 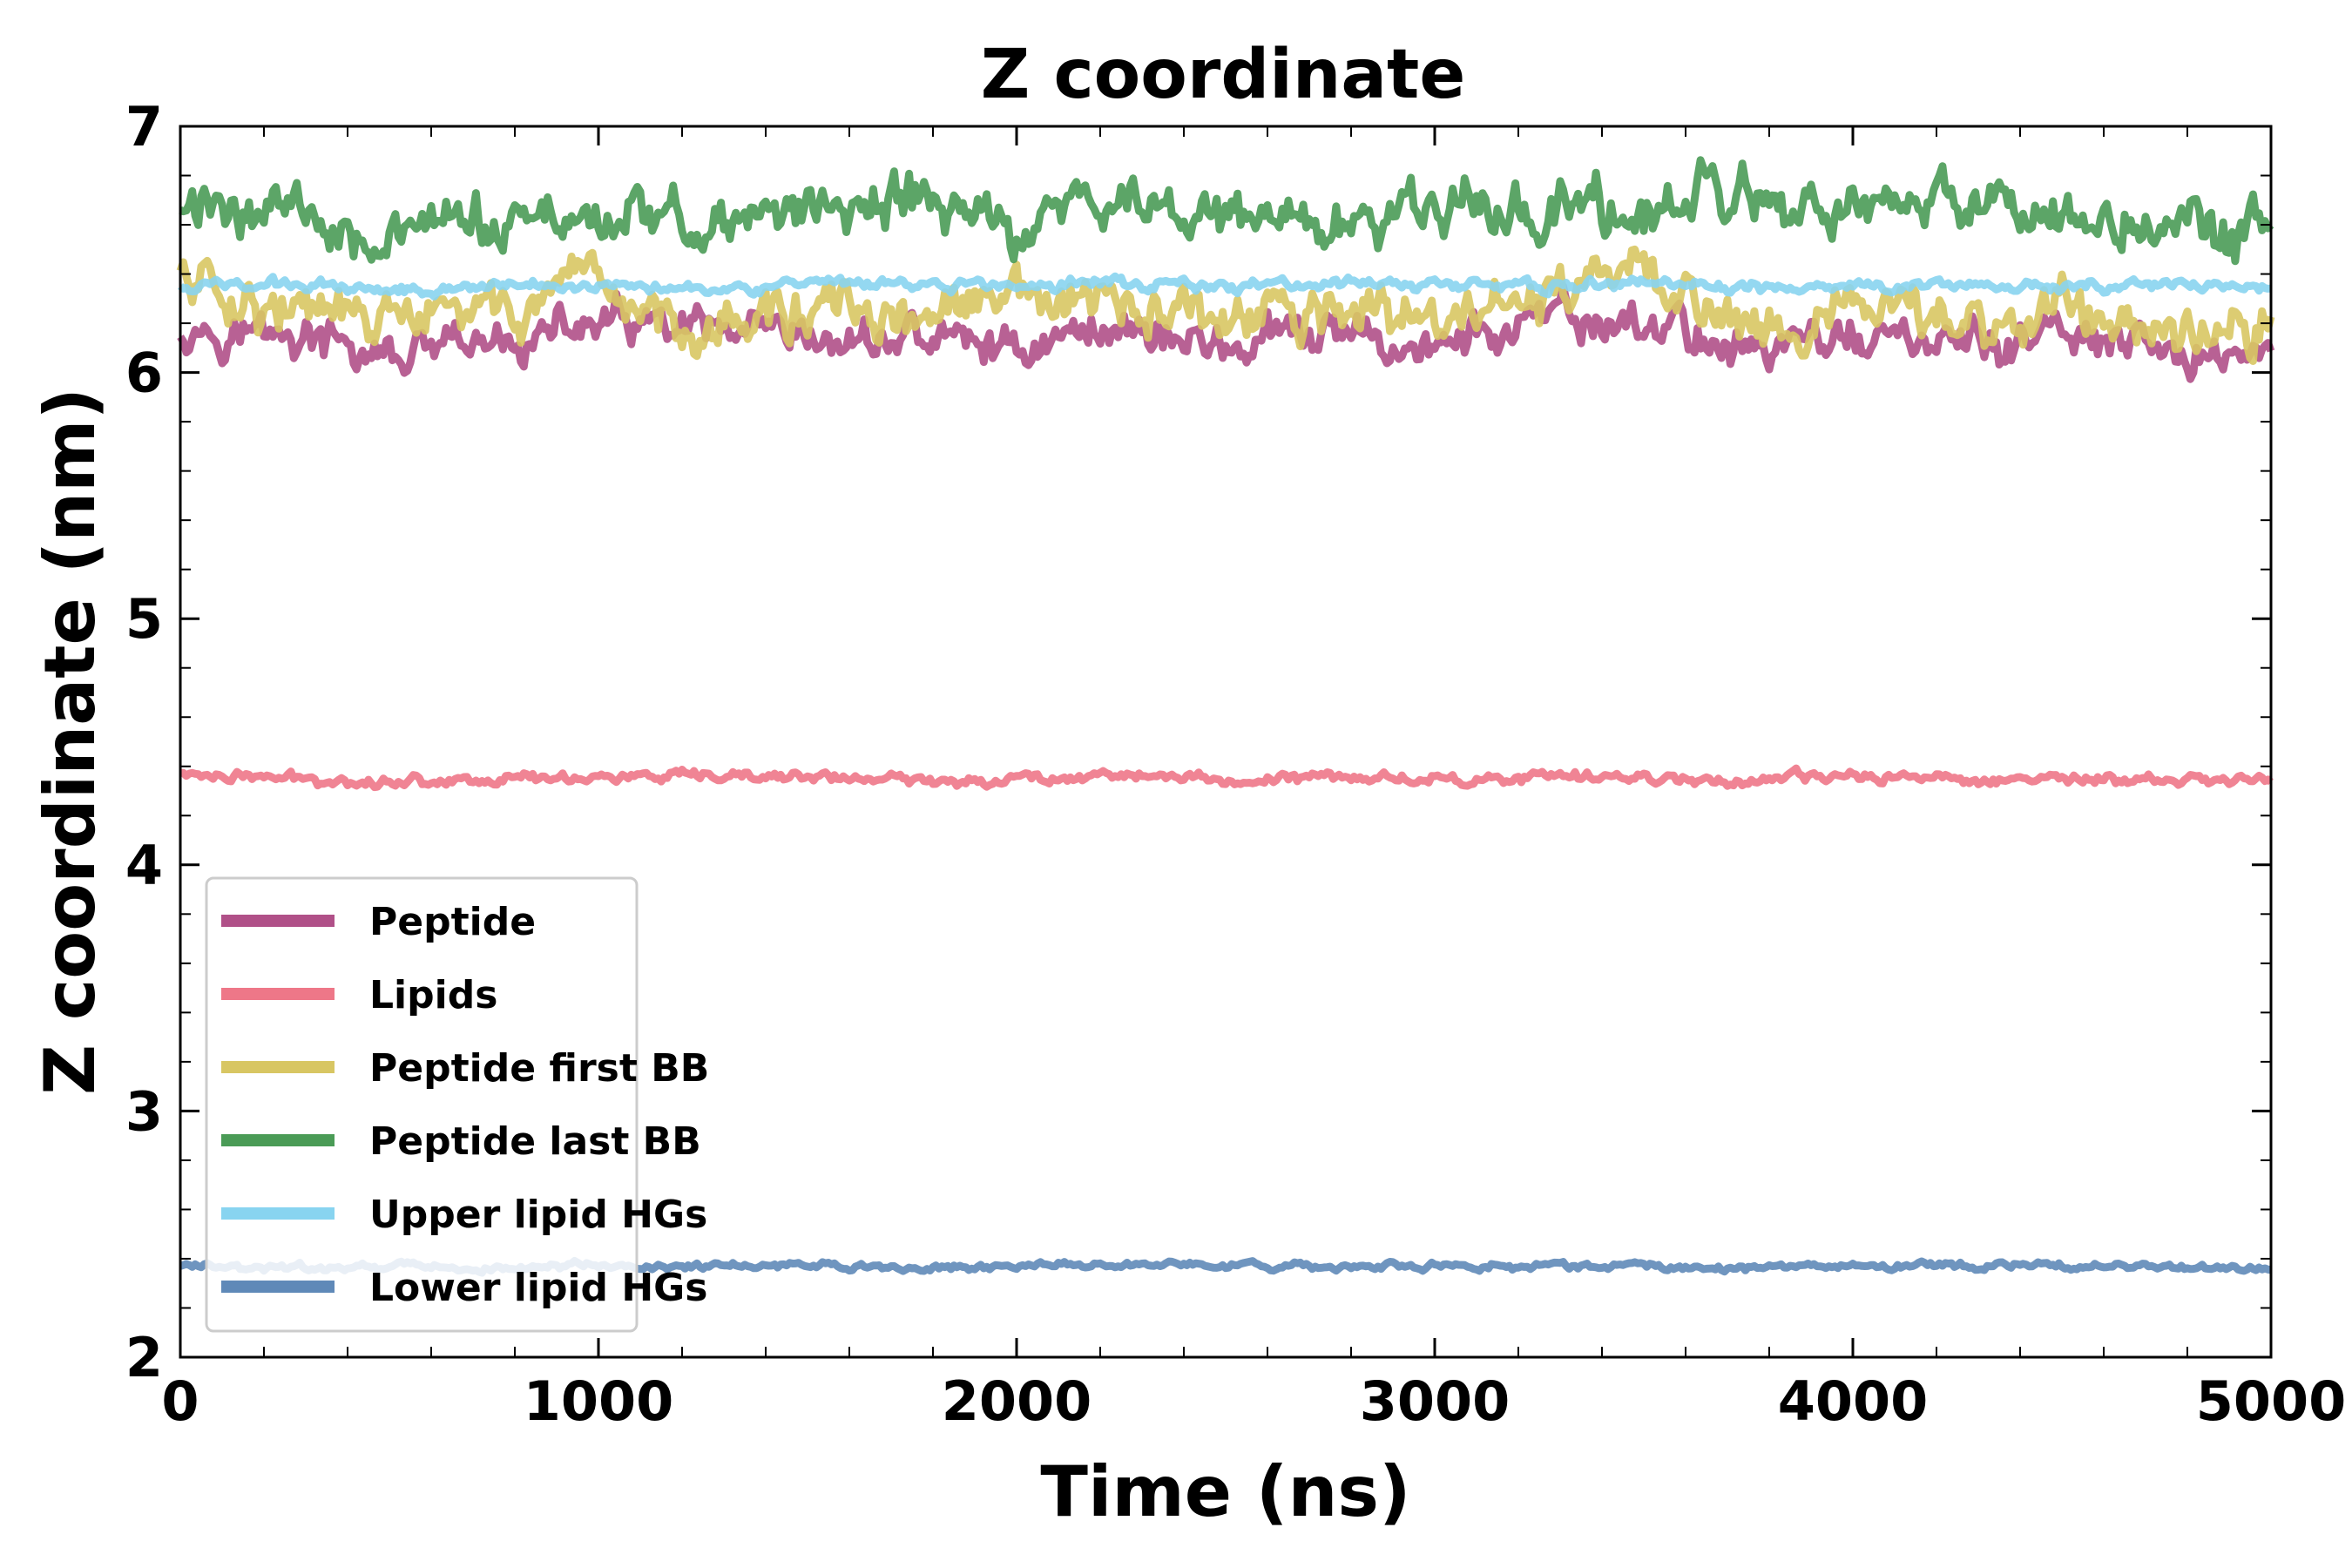 What do you see at coordinates (1226, 211) in the screenshot?
I see `series-line-peptide-last-bb` at bounding box center [1226, 211].